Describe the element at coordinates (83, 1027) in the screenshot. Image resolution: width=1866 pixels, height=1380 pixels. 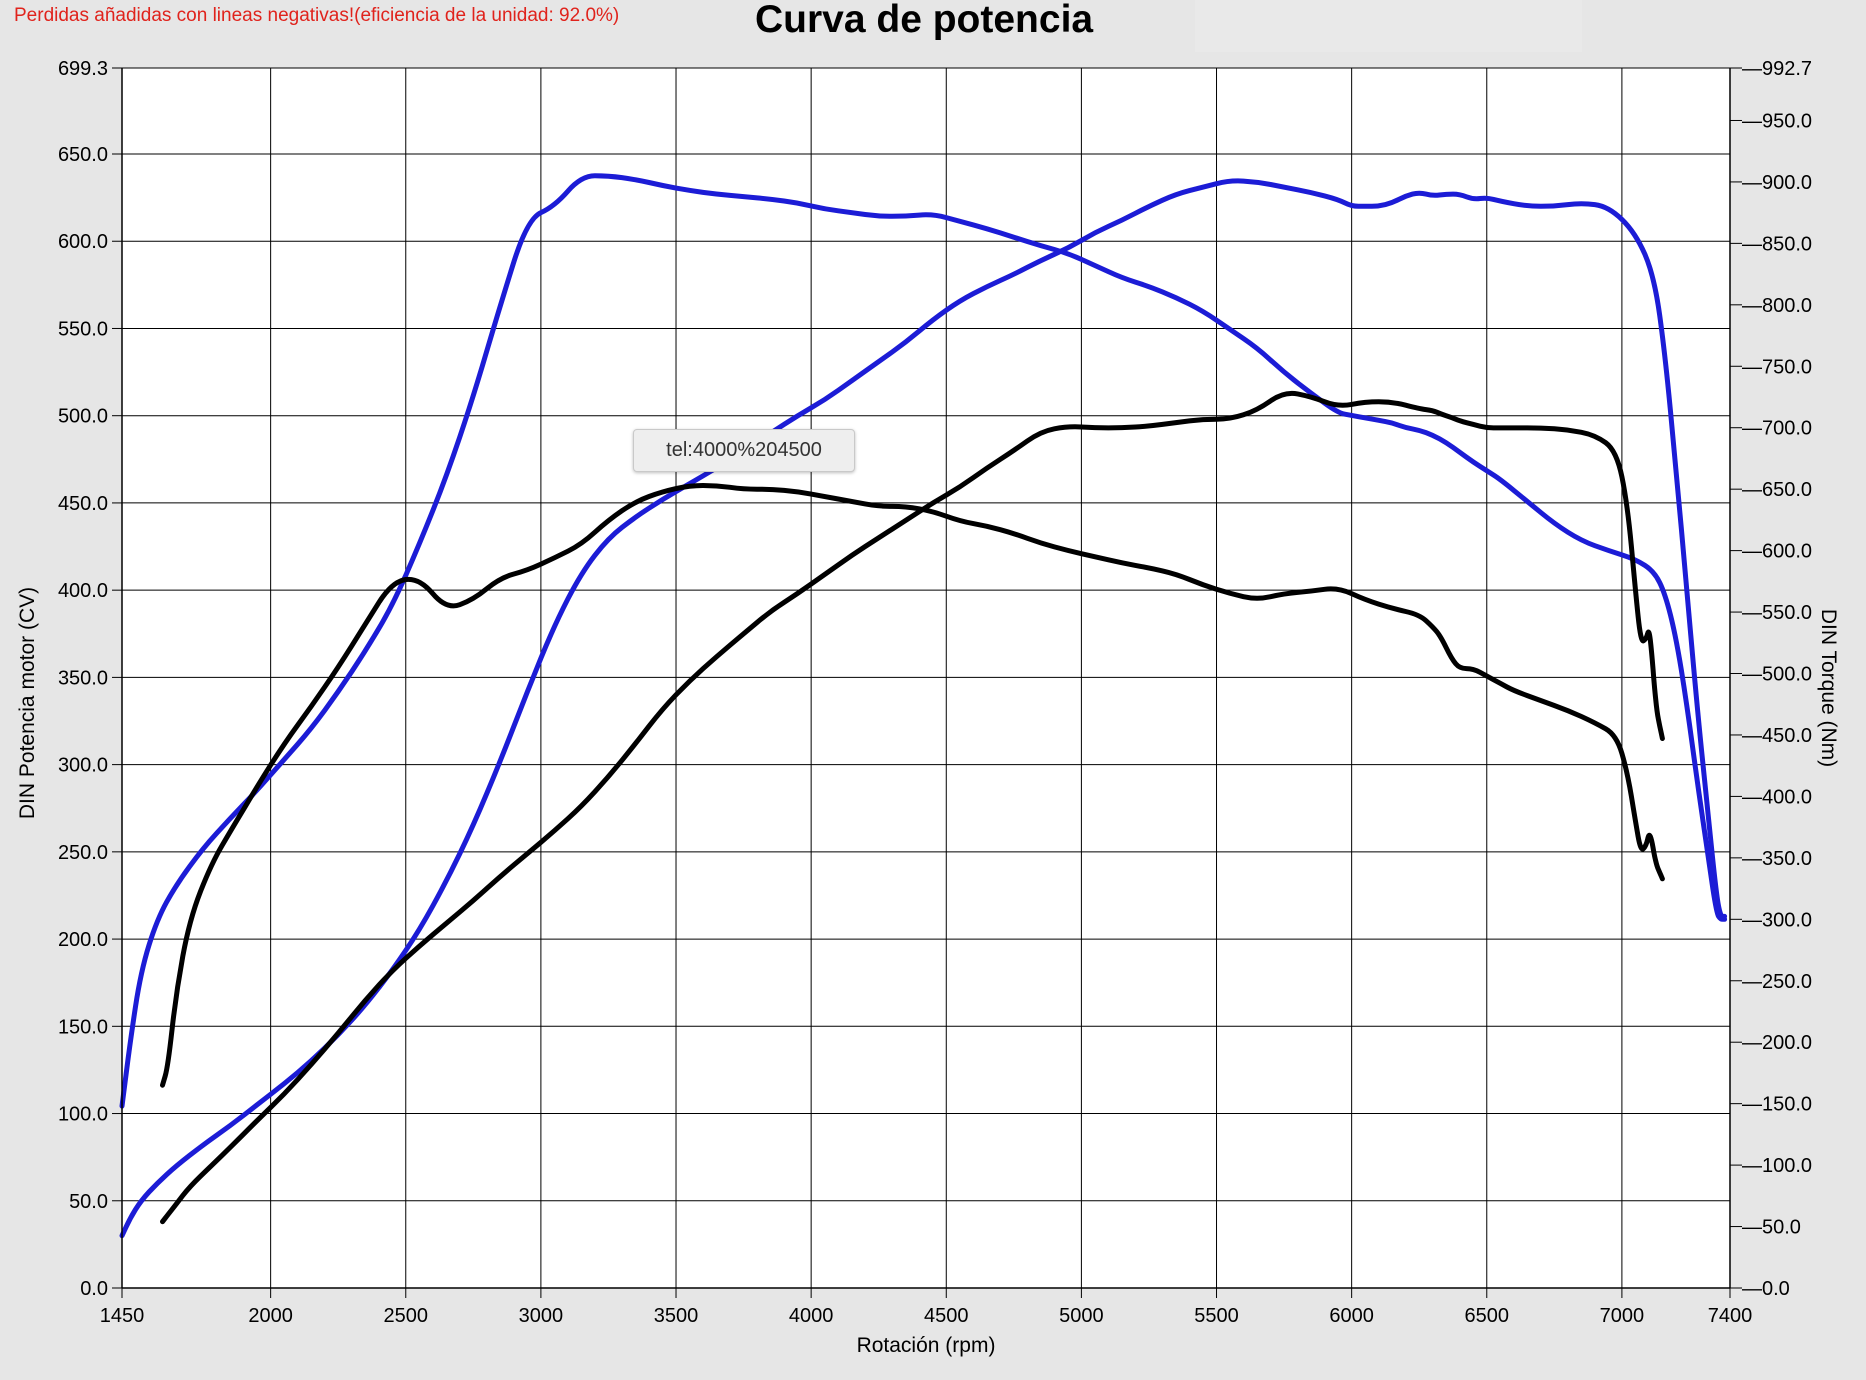
I see `y-tick-label: 150.0` at that location.